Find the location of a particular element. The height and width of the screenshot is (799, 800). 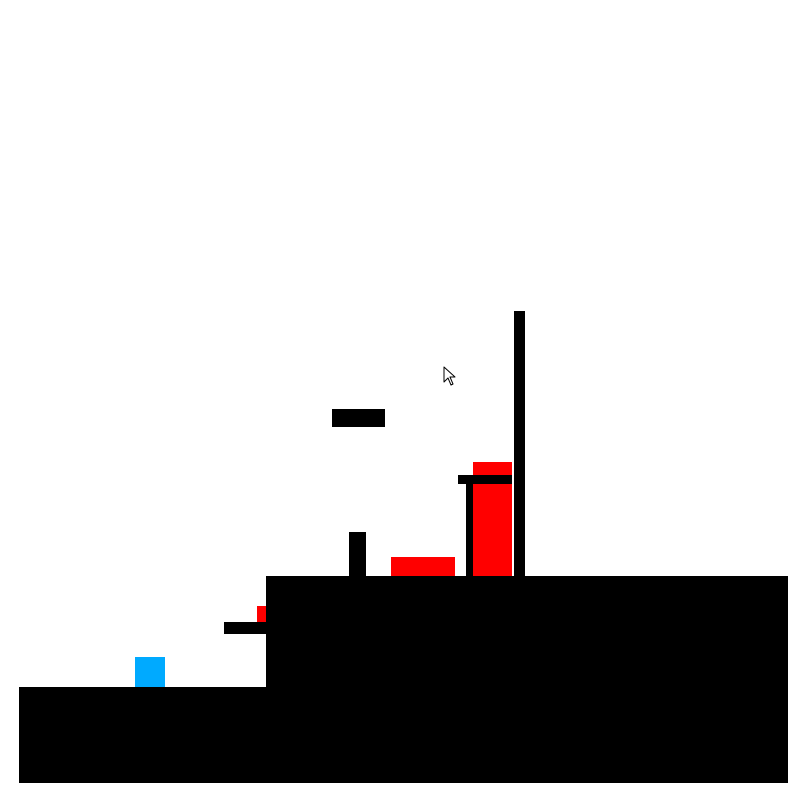

tall-pole is located at coordinates (519, 443).